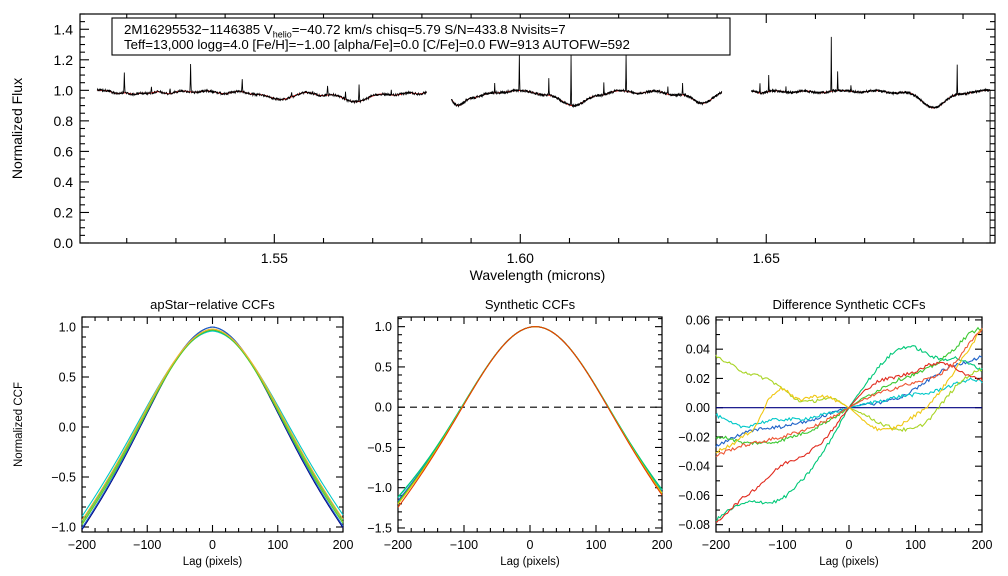 The image size is (1008, 576). What do you see at coordinates (274, 258) in the screenshot?
I see `x-tick-label: 1.55` at bounding box center [274, 258].